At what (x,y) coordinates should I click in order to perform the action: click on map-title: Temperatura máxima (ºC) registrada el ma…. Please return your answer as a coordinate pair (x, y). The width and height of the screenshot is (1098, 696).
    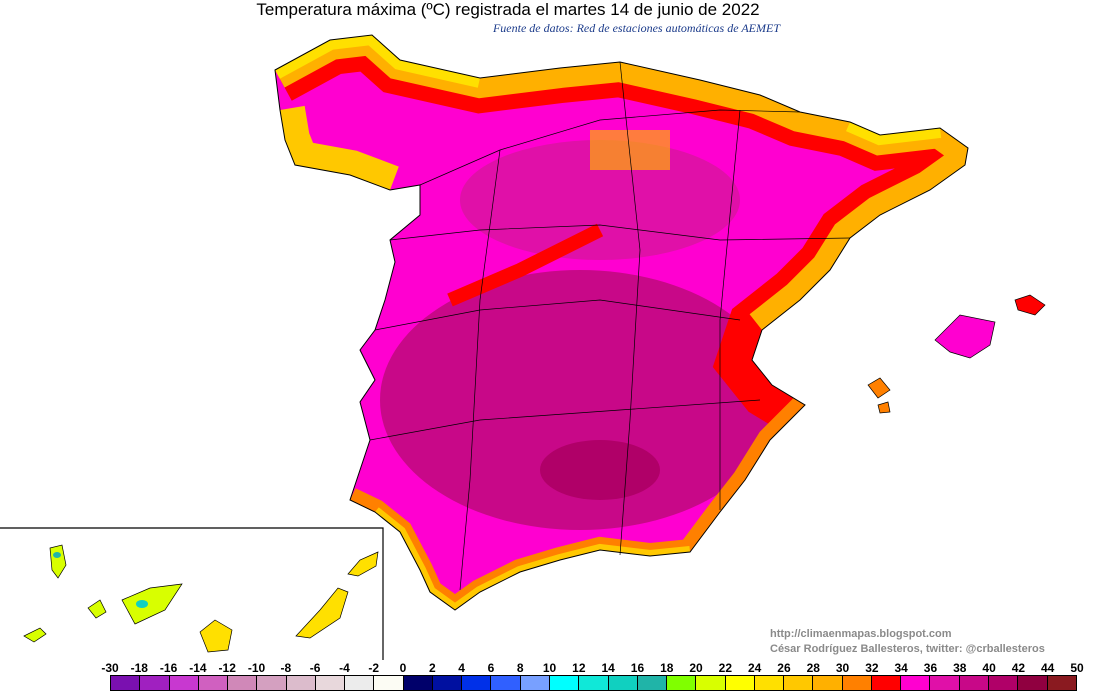
    Looking at the image, I should click on (508, 9).